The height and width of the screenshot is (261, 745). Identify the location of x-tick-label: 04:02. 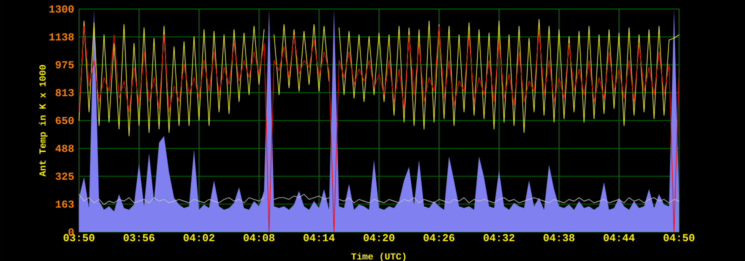
(199, 238).